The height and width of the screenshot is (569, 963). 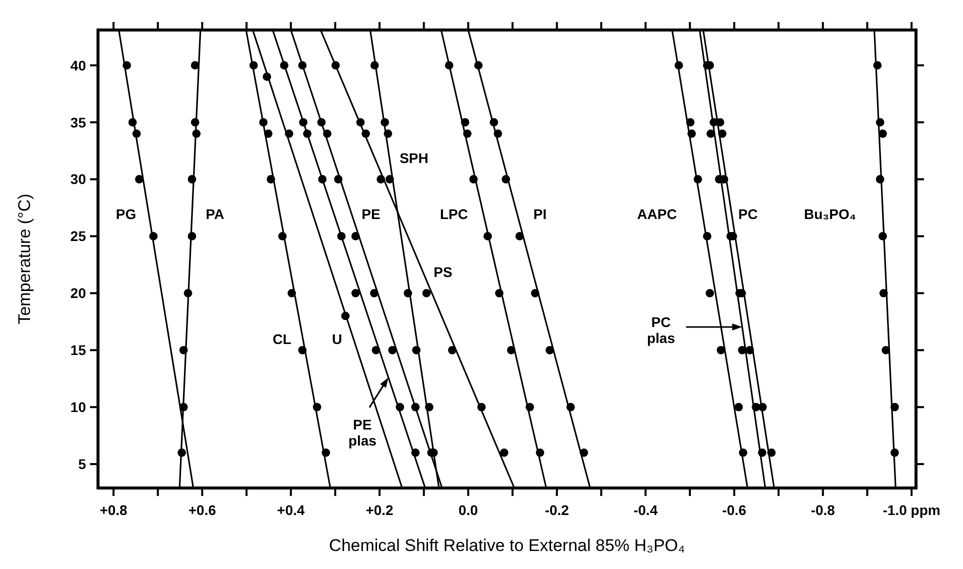 I want to click on series-label: Bu₃PO₄, so click(x=830, y=214).